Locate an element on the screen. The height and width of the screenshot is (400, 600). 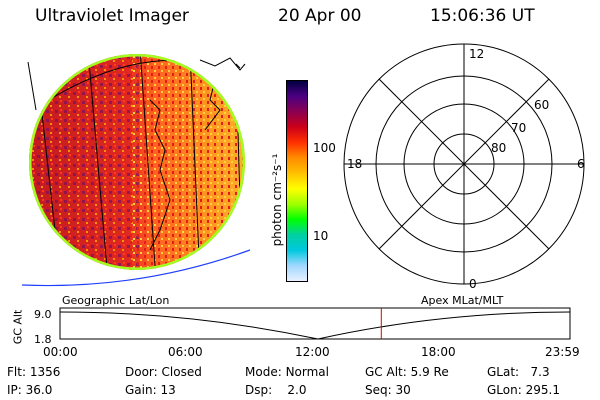
time-label-2359: 23:59 is located at coordinates (562, 352).